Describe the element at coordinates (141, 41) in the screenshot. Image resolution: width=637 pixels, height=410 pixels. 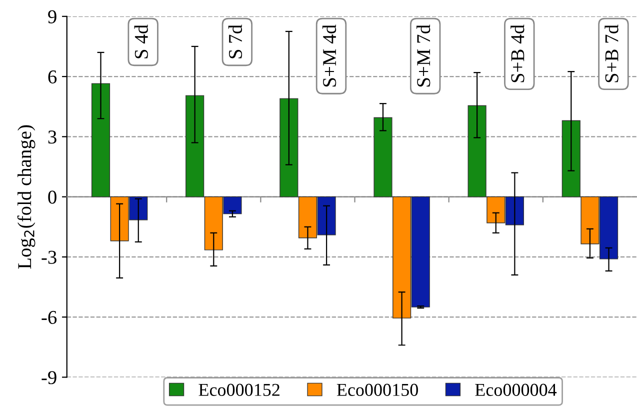
I see `x-tick-label: S 4d` at that location.